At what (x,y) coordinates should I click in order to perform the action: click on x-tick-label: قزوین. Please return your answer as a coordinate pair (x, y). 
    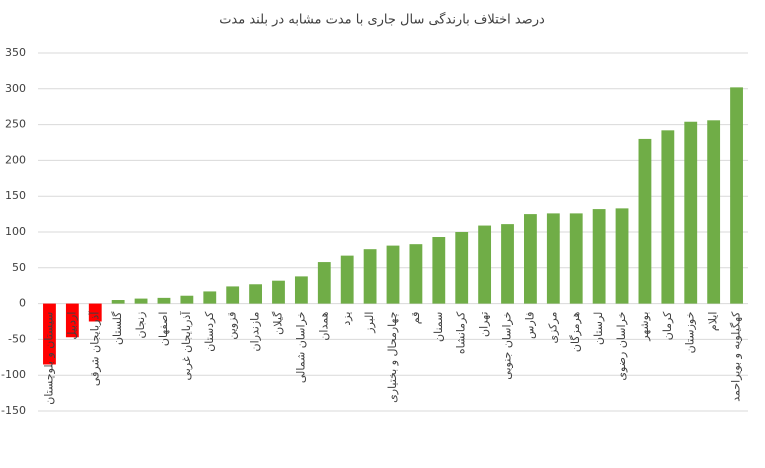
    Looking at the image, I should click on (232, 326).